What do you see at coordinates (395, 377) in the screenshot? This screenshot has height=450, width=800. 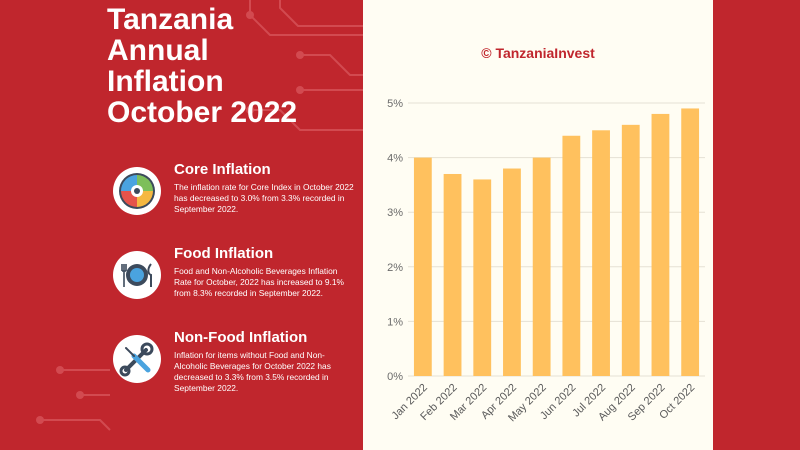 I see `y-tick-label: 0%` at bounding box center [395, 377].